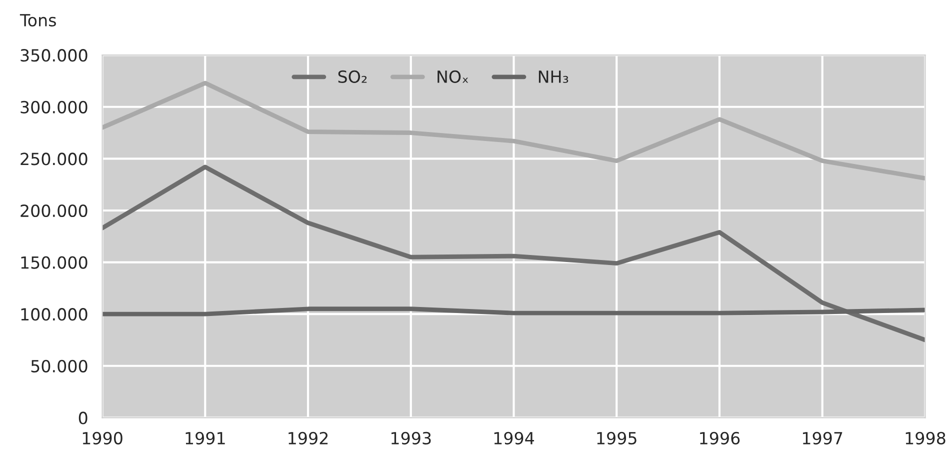  What do you see at coordinates (616, 438) in the screenshot?
I see `x-tick-label: 1995` at bounding box center [616, 438].